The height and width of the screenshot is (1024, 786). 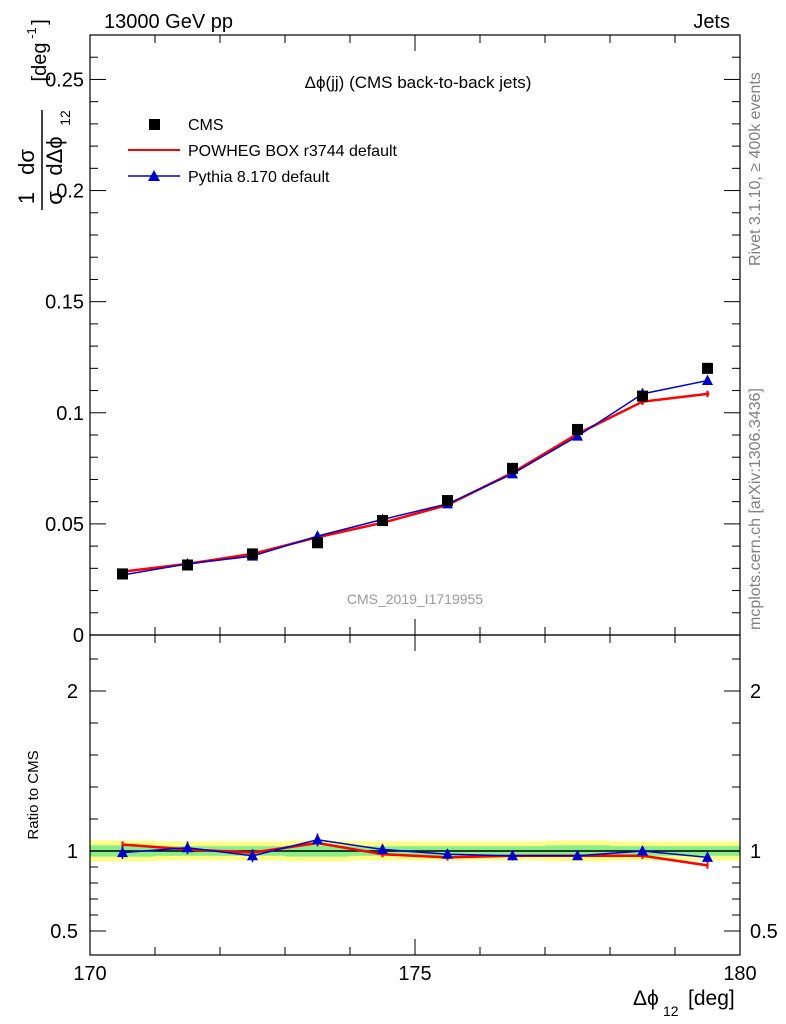 I want to click on main-y-tick-label: 0.05, so click(x=64, y=525).